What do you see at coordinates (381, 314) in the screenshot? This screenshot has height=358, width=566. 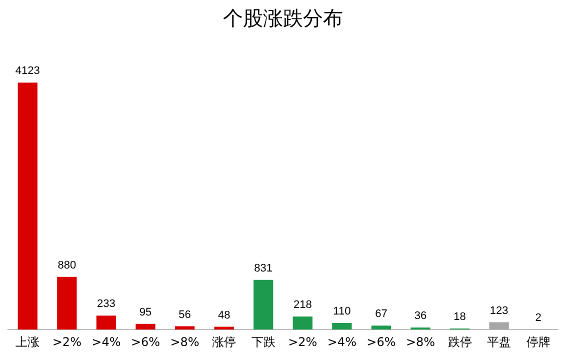 I see `data-label: 67` at bounding box center [381, 314].